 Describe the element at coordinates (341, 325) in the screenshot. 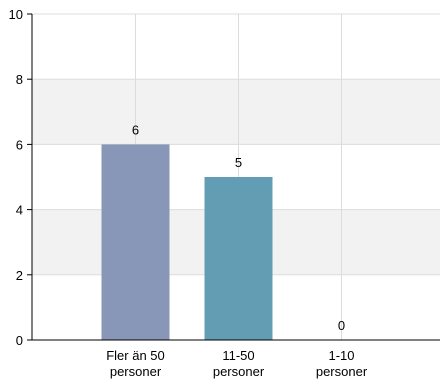

I see `data-label: 0` at that location.